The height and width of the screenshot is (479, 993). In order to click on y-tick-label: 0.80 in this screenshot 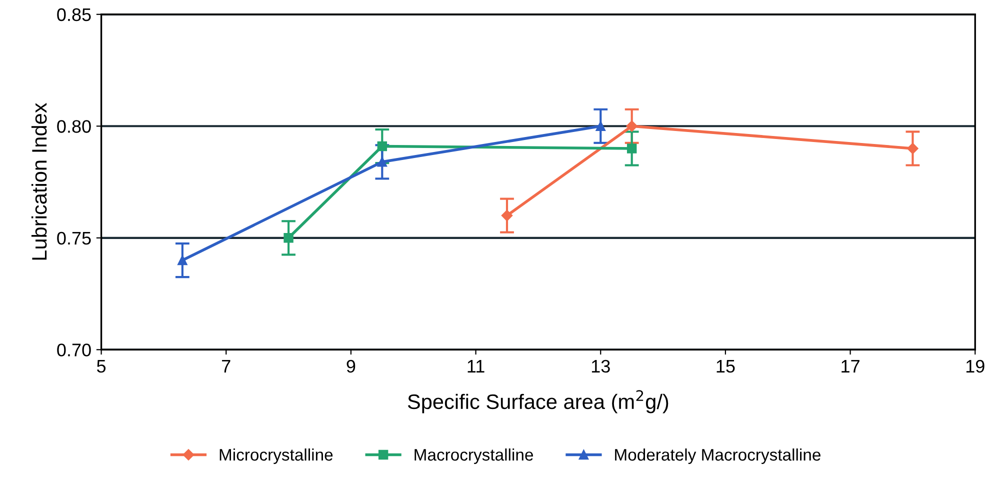, I will do `click(74, 126)`.